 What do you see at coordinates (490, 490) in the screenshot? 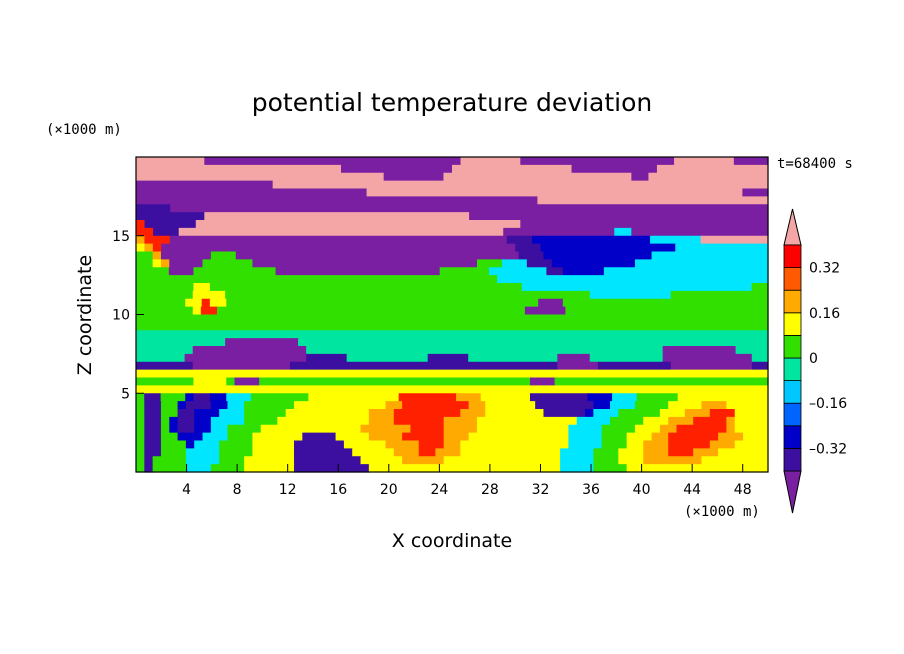
I see `x-tick-label: 28` at bounding box center [490, 490].